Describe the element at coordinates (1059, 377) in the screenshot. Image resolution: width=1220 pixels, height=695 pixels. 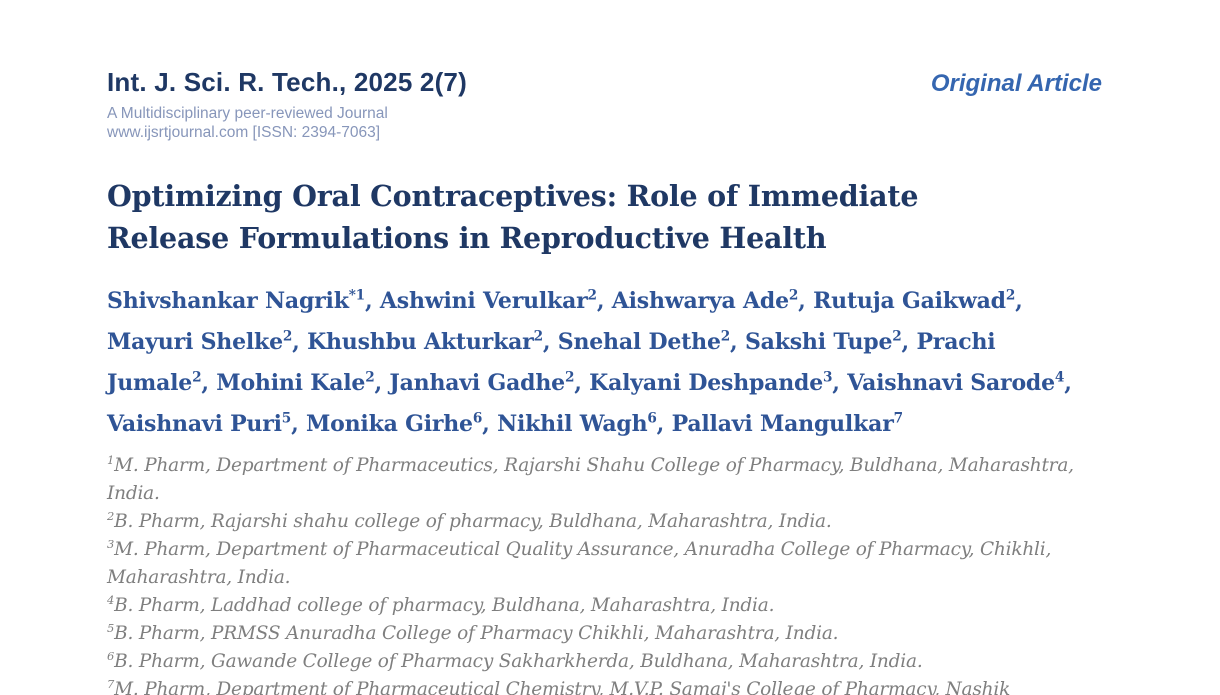
I see `author-marker: 4` at that location.